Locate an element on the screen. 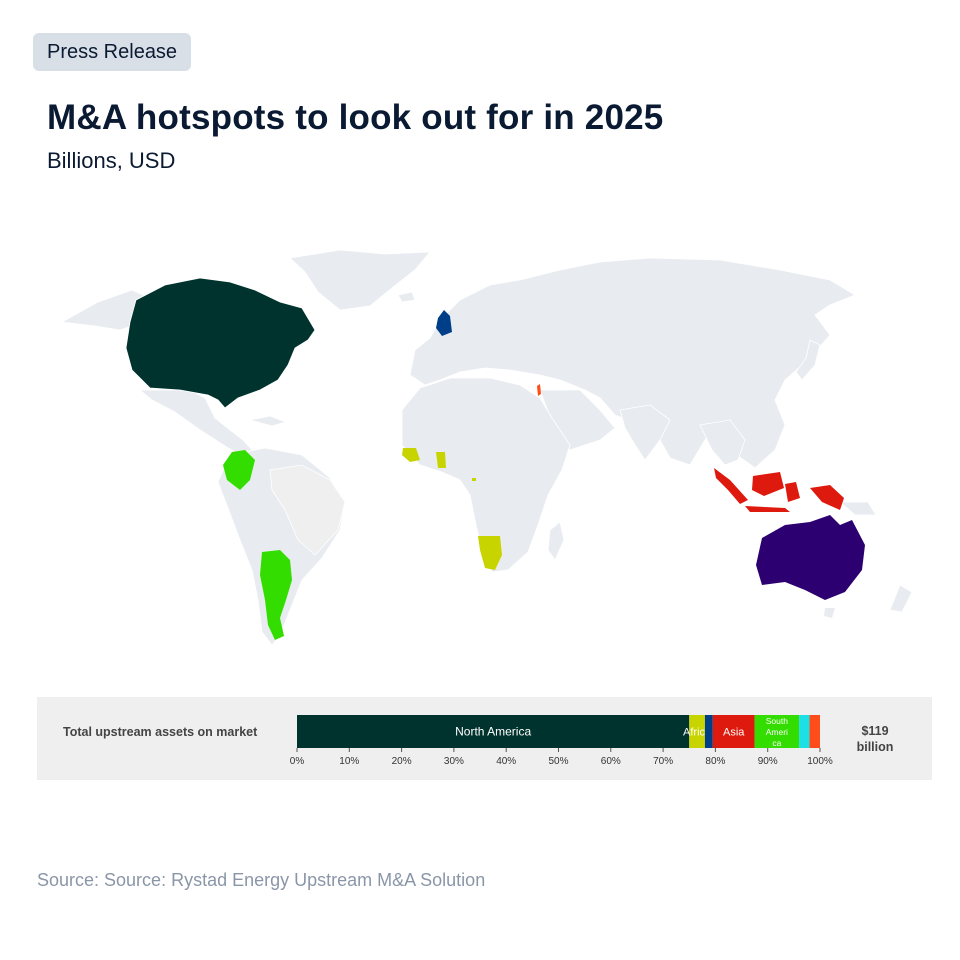 This screenshot has width=960, height=960. africa-shape is located at coordinates (486, 475).